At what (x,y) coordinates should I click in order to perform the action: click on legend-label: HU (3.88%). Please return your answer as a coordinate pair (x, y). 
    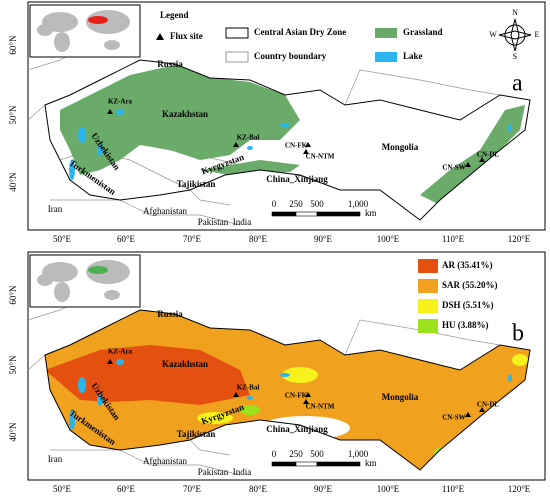
    Looking at the image, I should click on (465, 325).